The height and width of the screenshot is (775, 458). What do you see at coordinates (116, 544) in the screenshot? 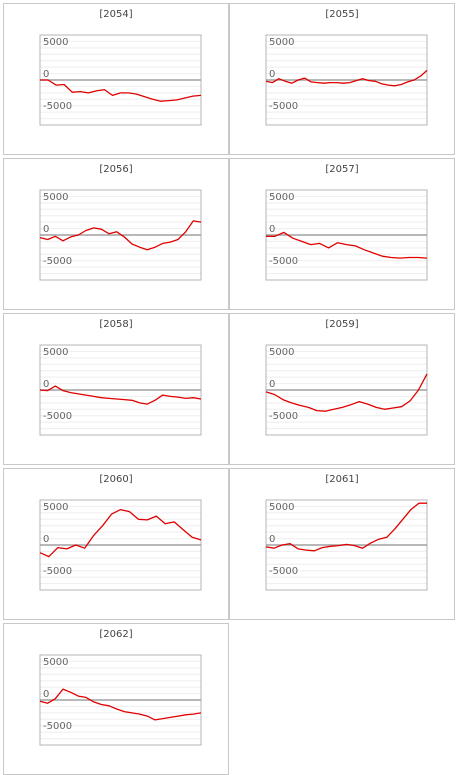
I see `chart-panel: [2060] 5000 0 -5000` at bounding box center [116, 544].